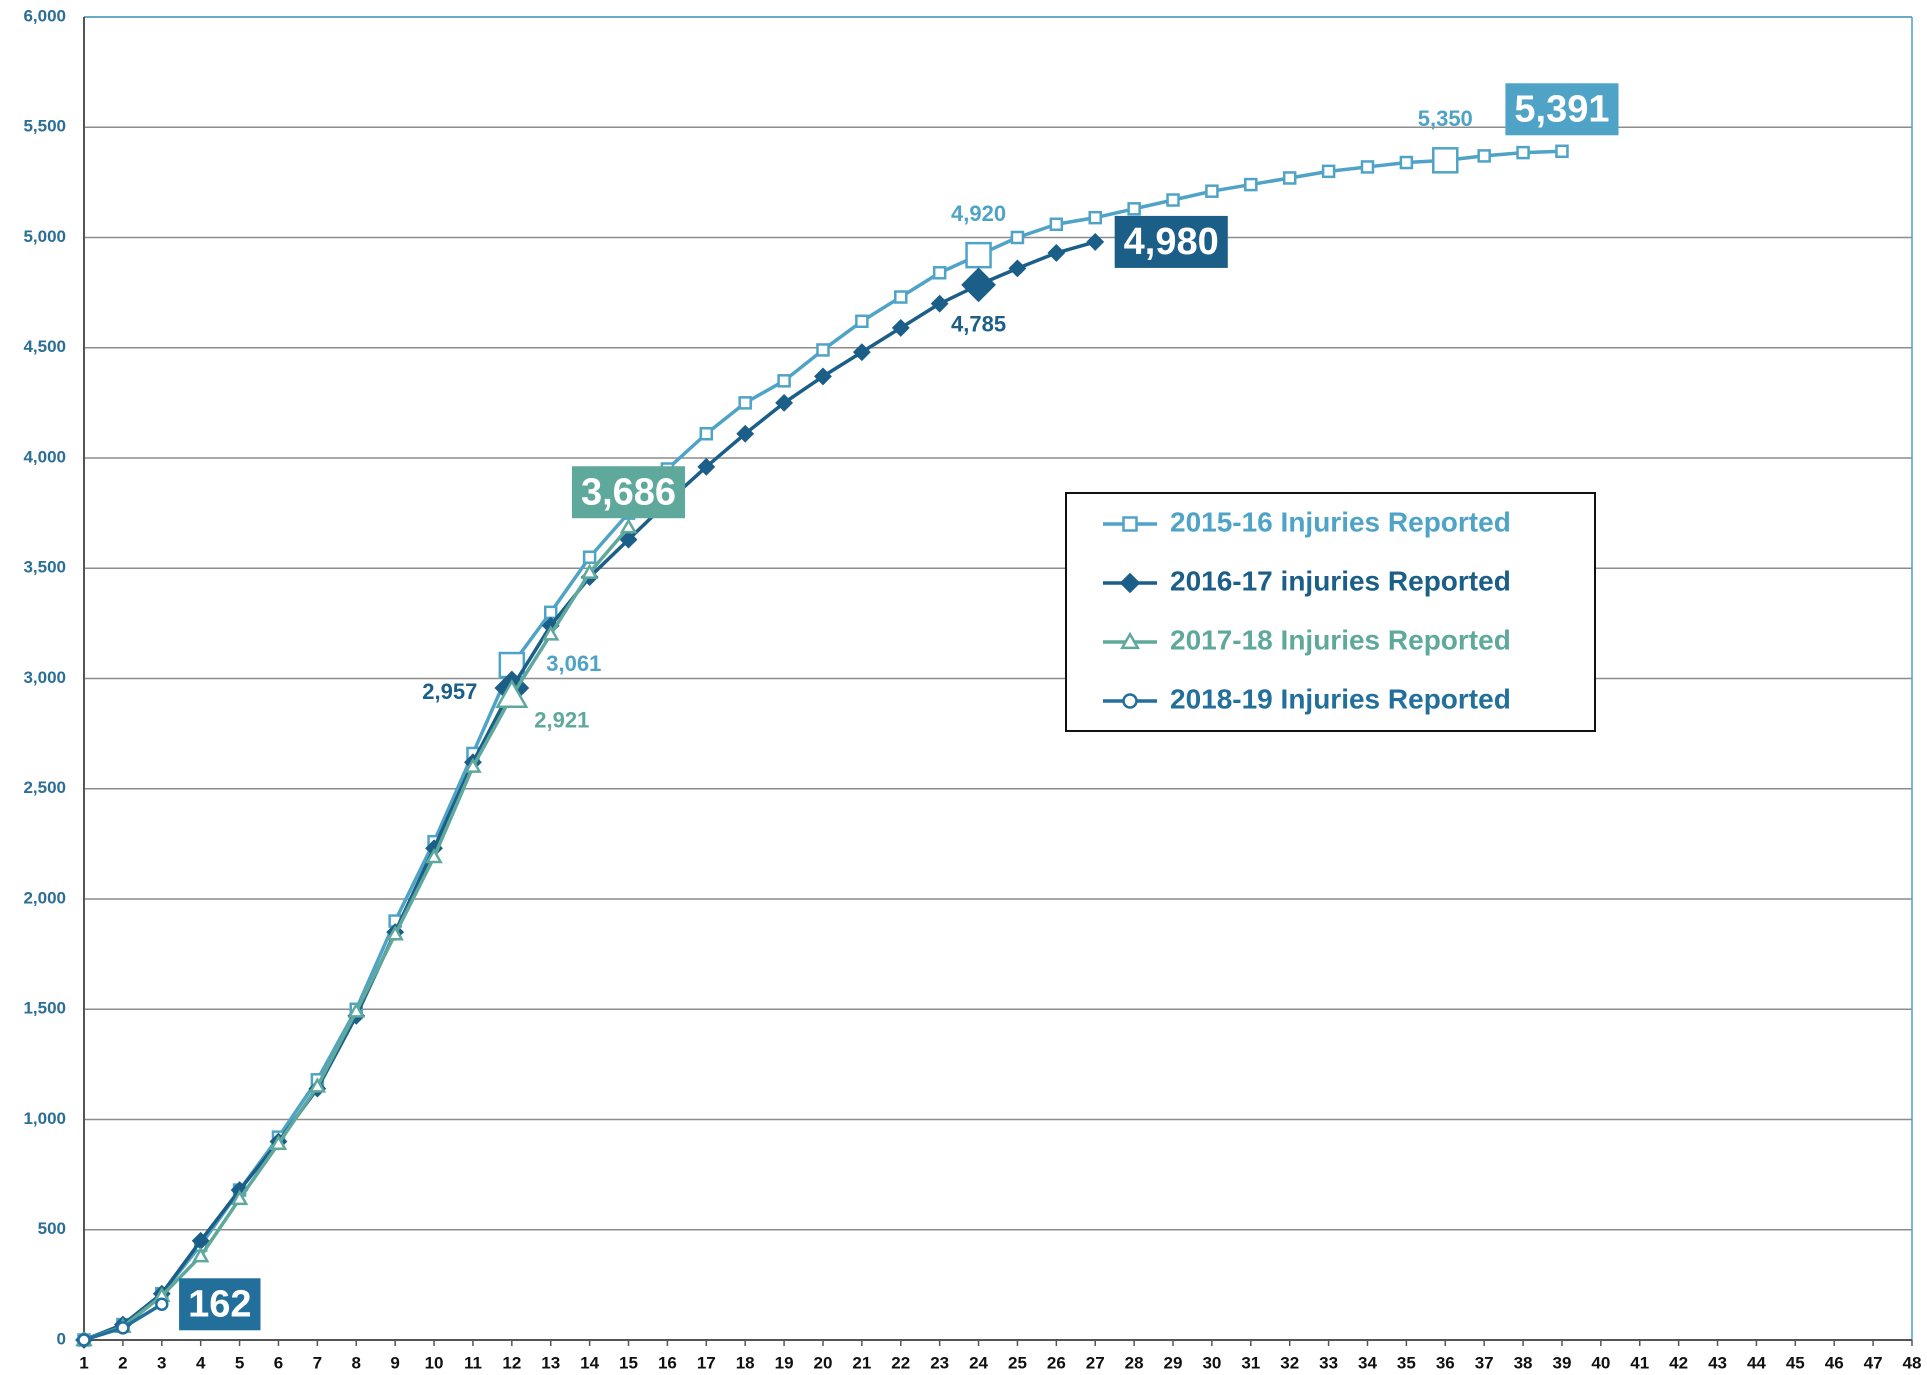 Image resolution: width=1927 pixels, height=1375 pixels. What do you see at coordinates (1756, 1362) in the screenshot?
I see `x-tick-label: 44` at bounding box center [1756, 1362].